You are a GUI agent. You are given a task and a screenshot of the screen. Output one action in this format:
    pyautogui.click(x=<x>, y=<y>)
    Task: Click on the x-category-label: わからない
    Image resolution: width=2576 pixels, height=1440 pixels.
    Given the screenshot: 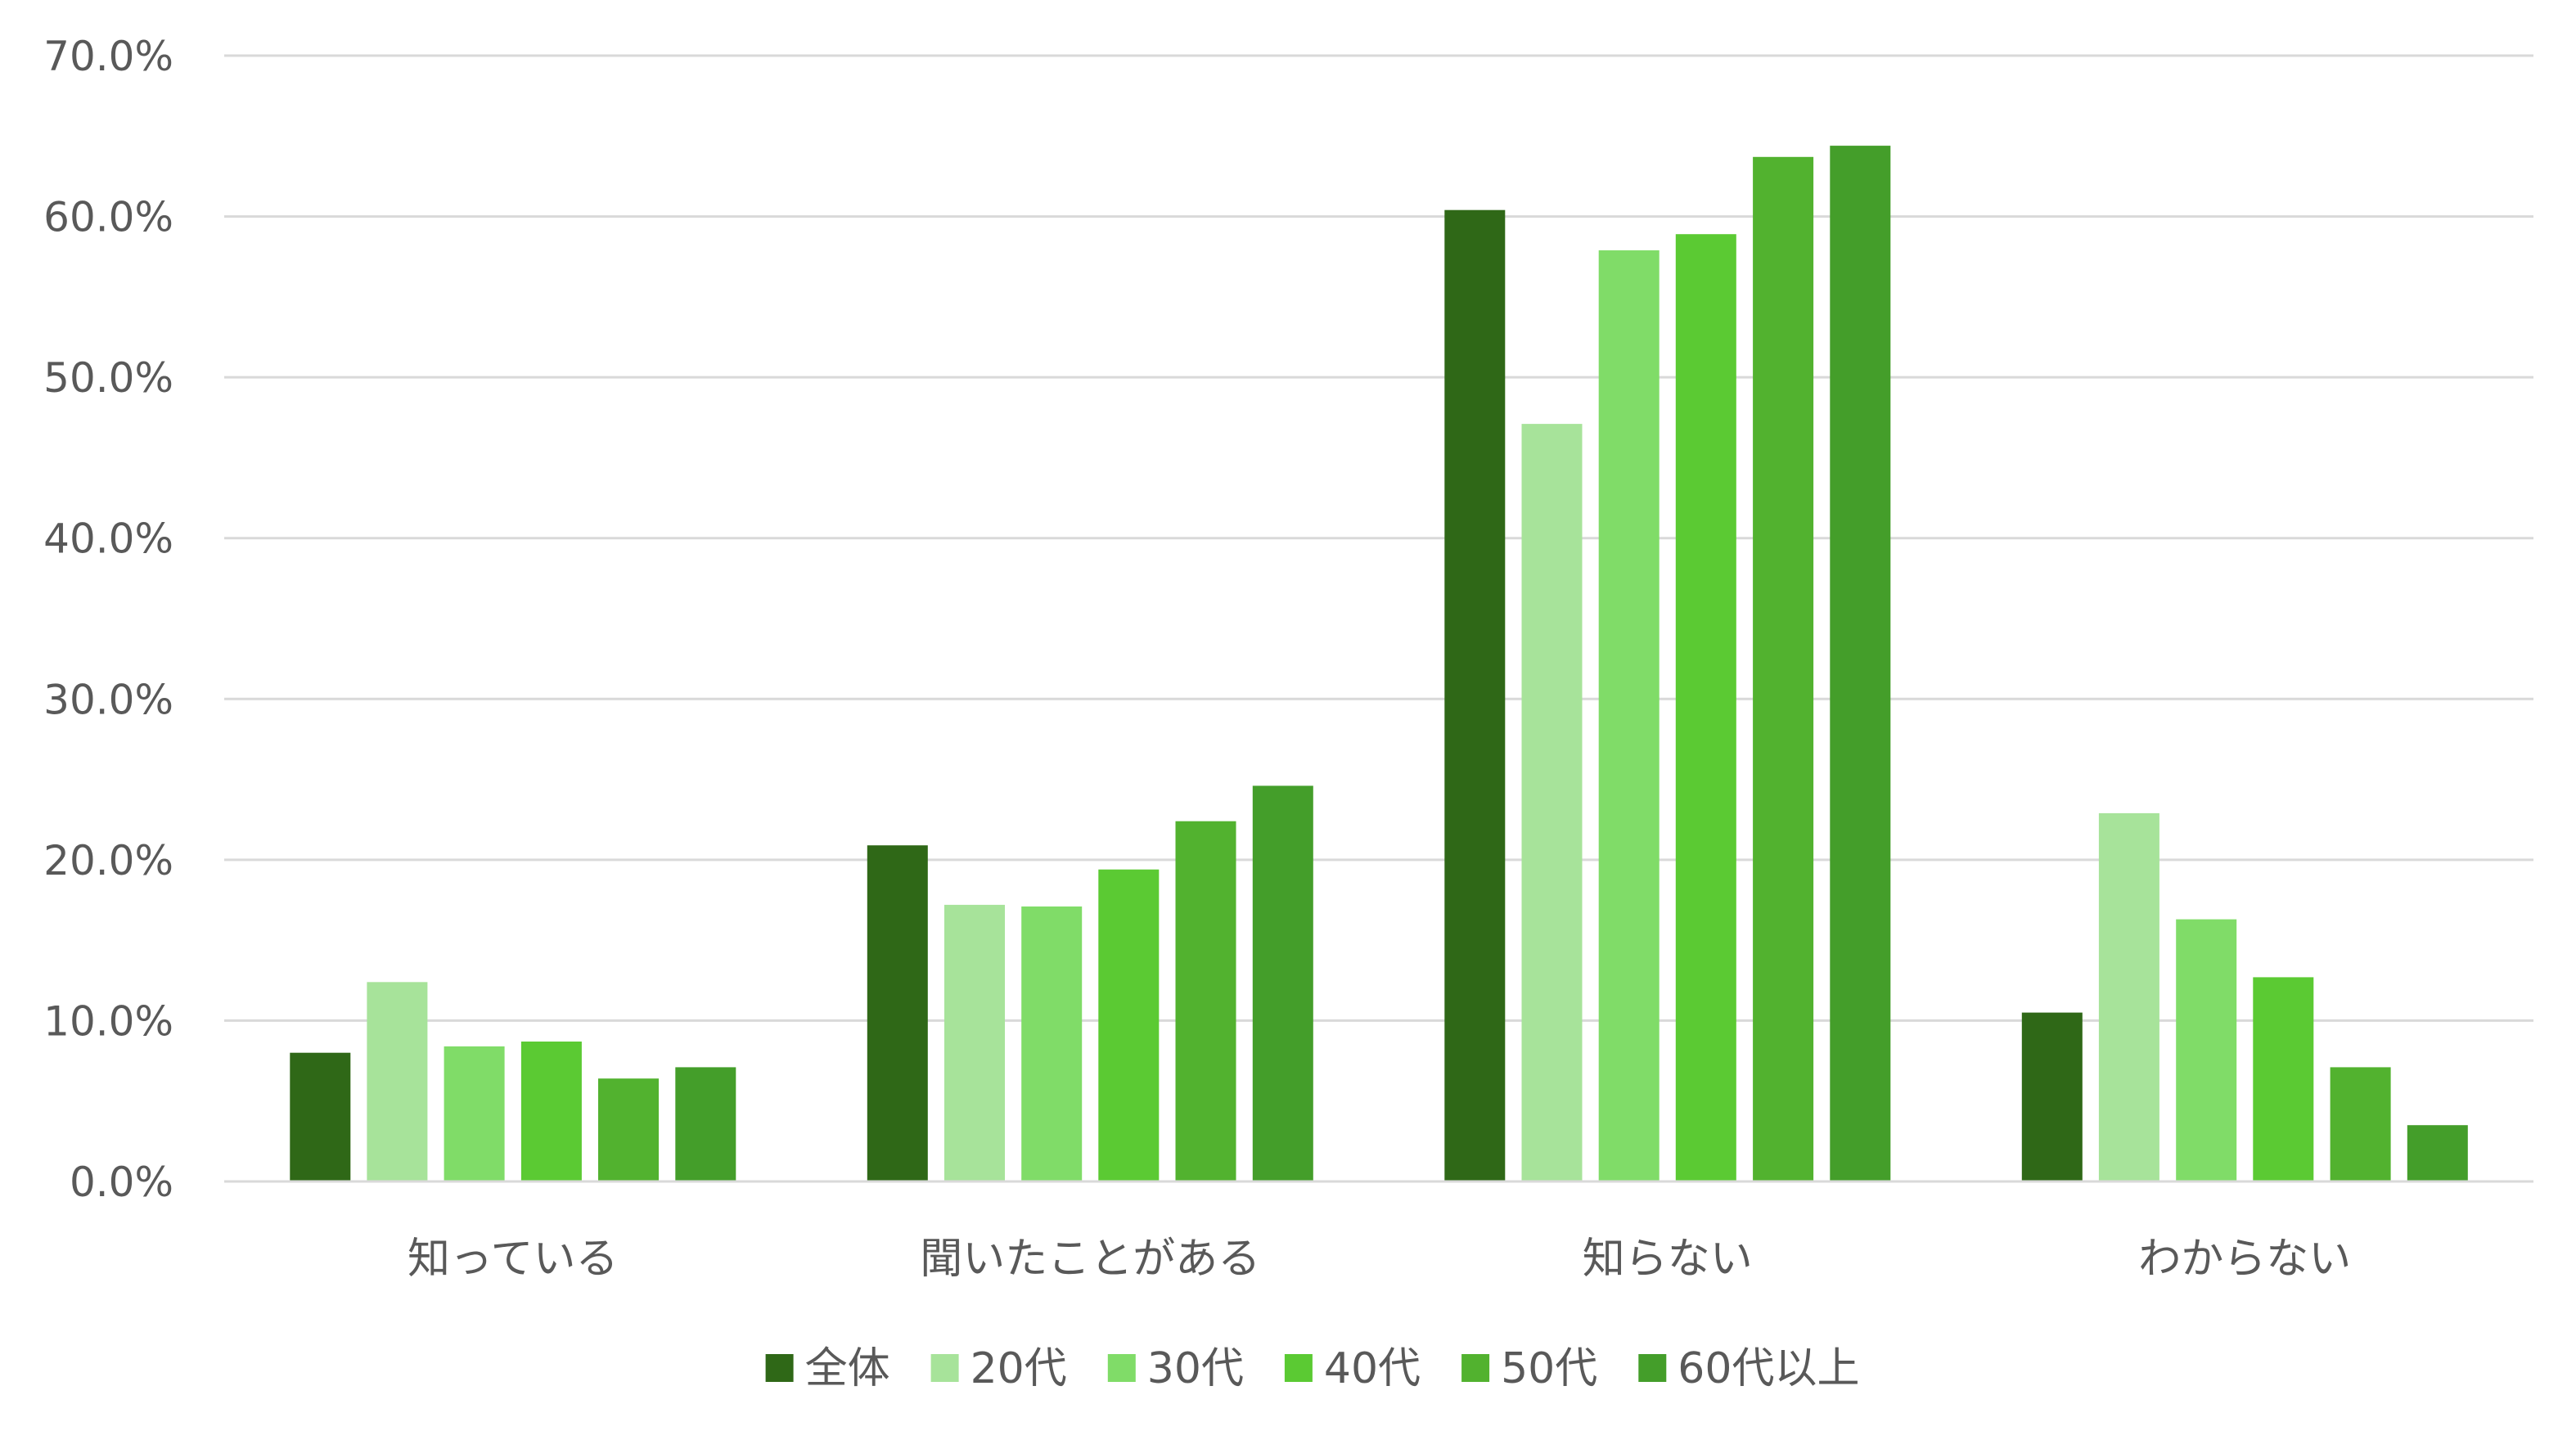 What is the action you would take?
    pyautogui.click(x=2244, y=1259)
    